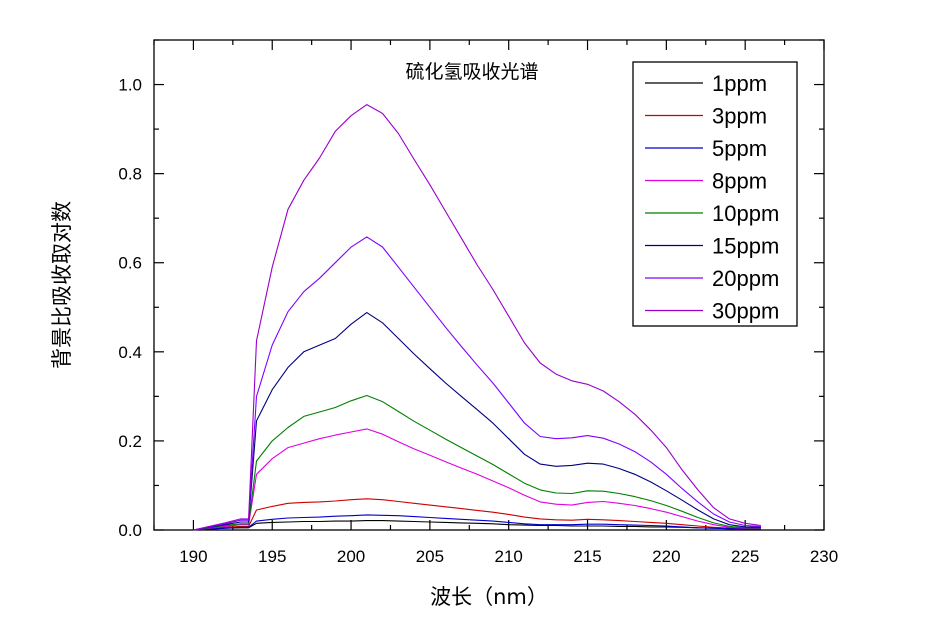 The width and height of the screenshot is (947, 628). What do you see at coordinates (351, 556) in the screenshot?
I see `x-tick-label: 200` at bounding box center [351, 556].